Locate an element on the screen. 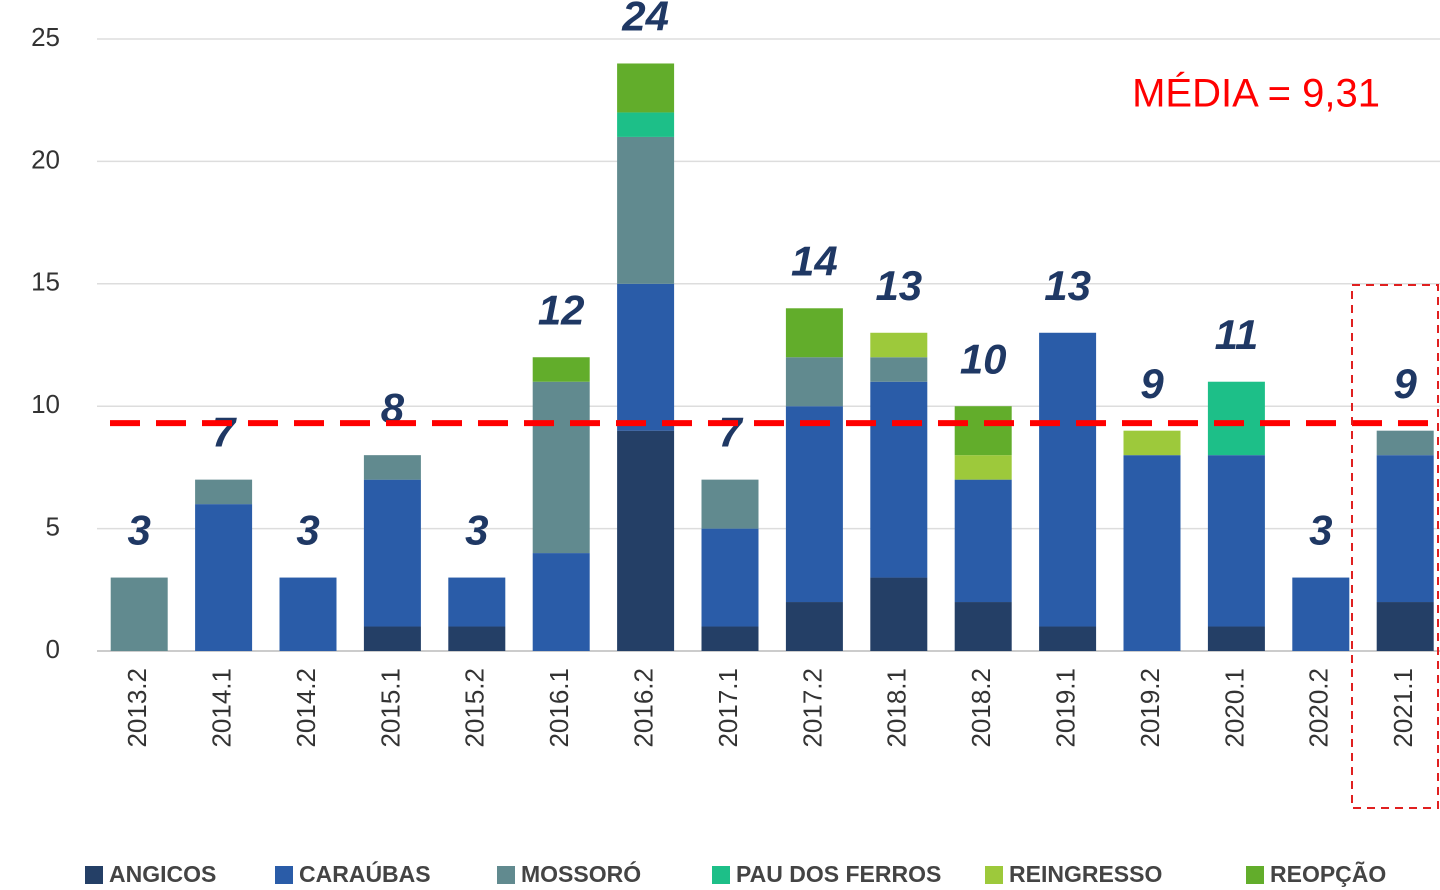 The image size is (1440, 890). x-tick-label: 2017.1 is located at coordinates (728, 708).